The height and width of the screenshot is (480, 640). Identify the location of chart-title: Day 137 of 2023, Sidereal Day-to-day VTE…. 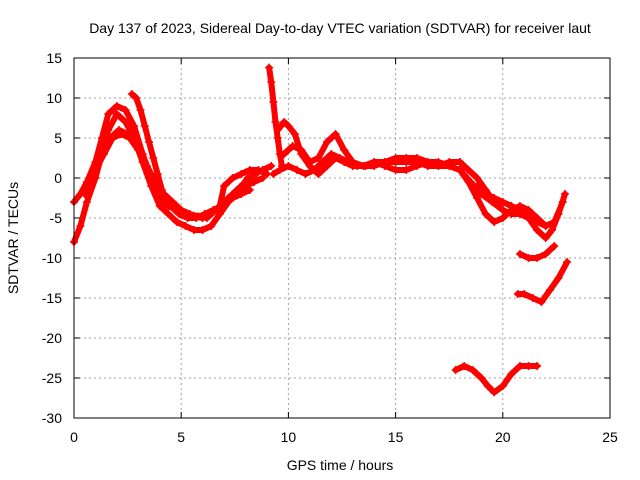
(340, 28).